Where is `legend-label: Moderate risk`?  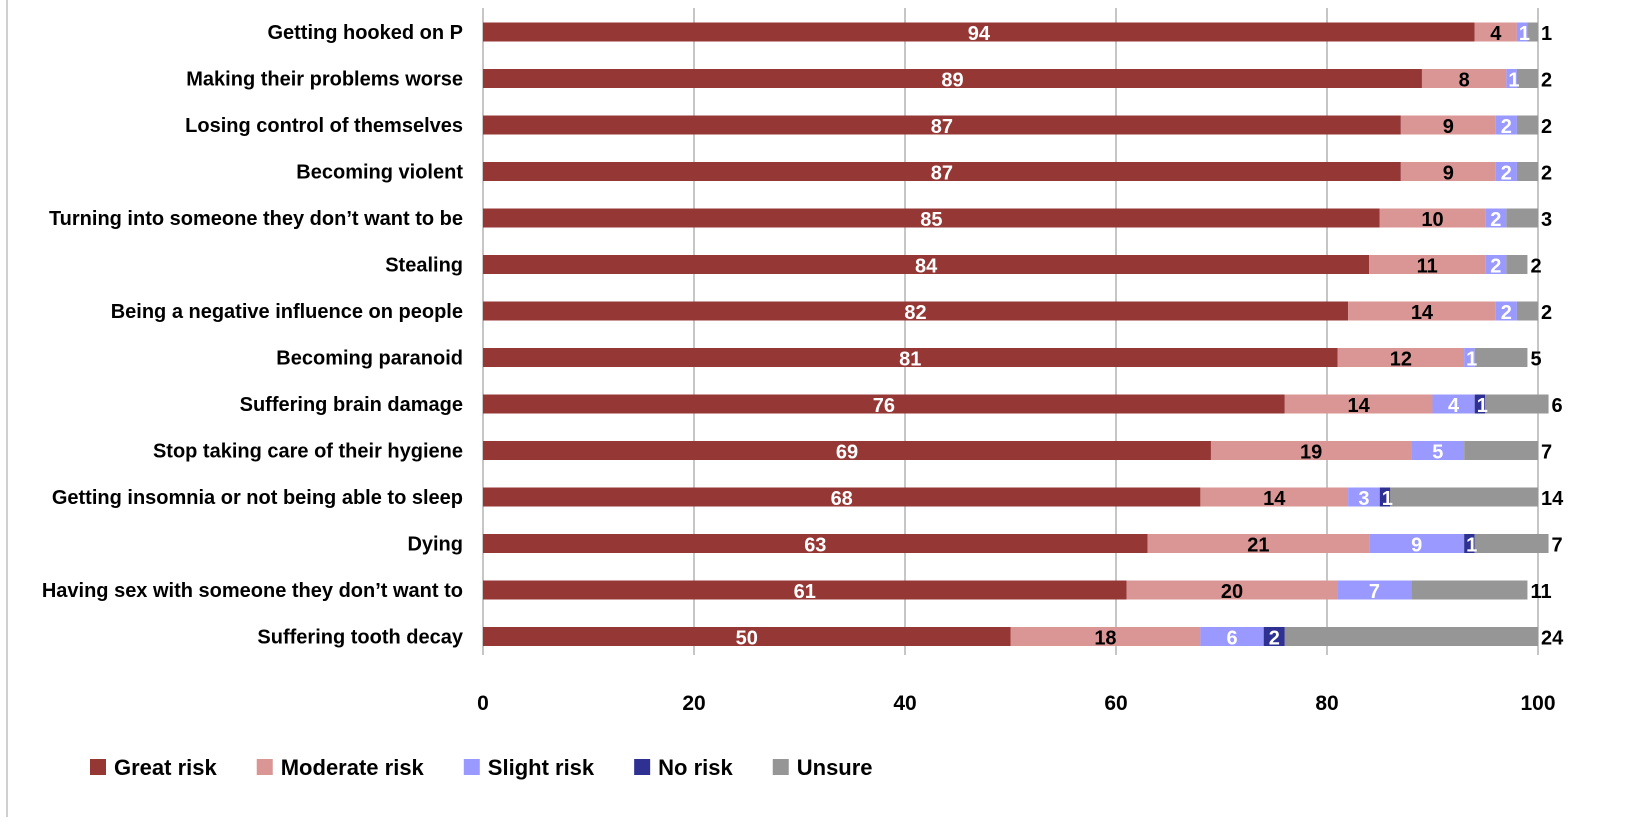 legend-label: Moderate risk is located at coordinates (353, 767).